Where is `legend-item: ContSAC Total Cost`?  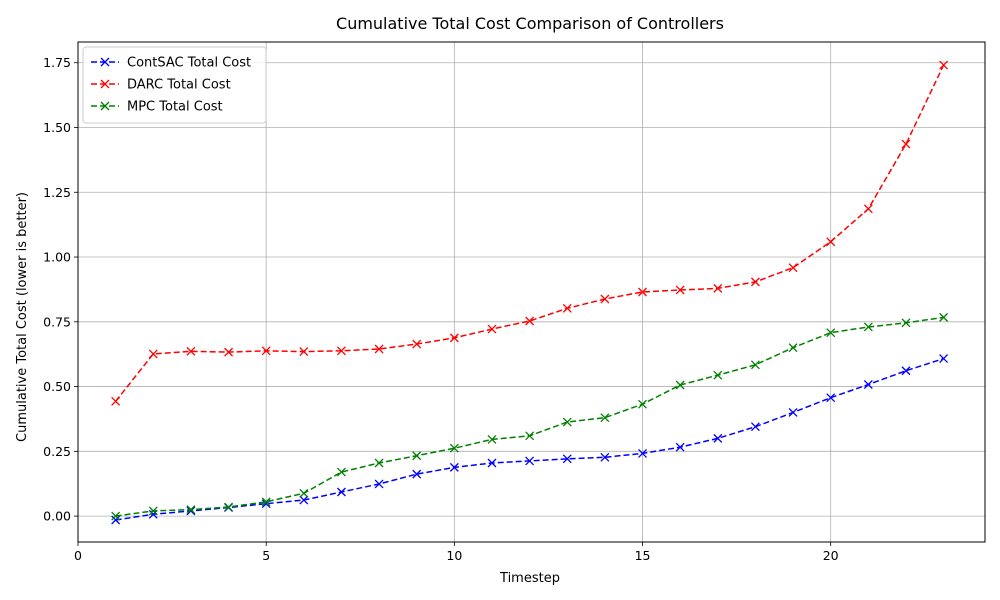
legend-item: ContSAC Total Cost is located at coordinates (171, 63).